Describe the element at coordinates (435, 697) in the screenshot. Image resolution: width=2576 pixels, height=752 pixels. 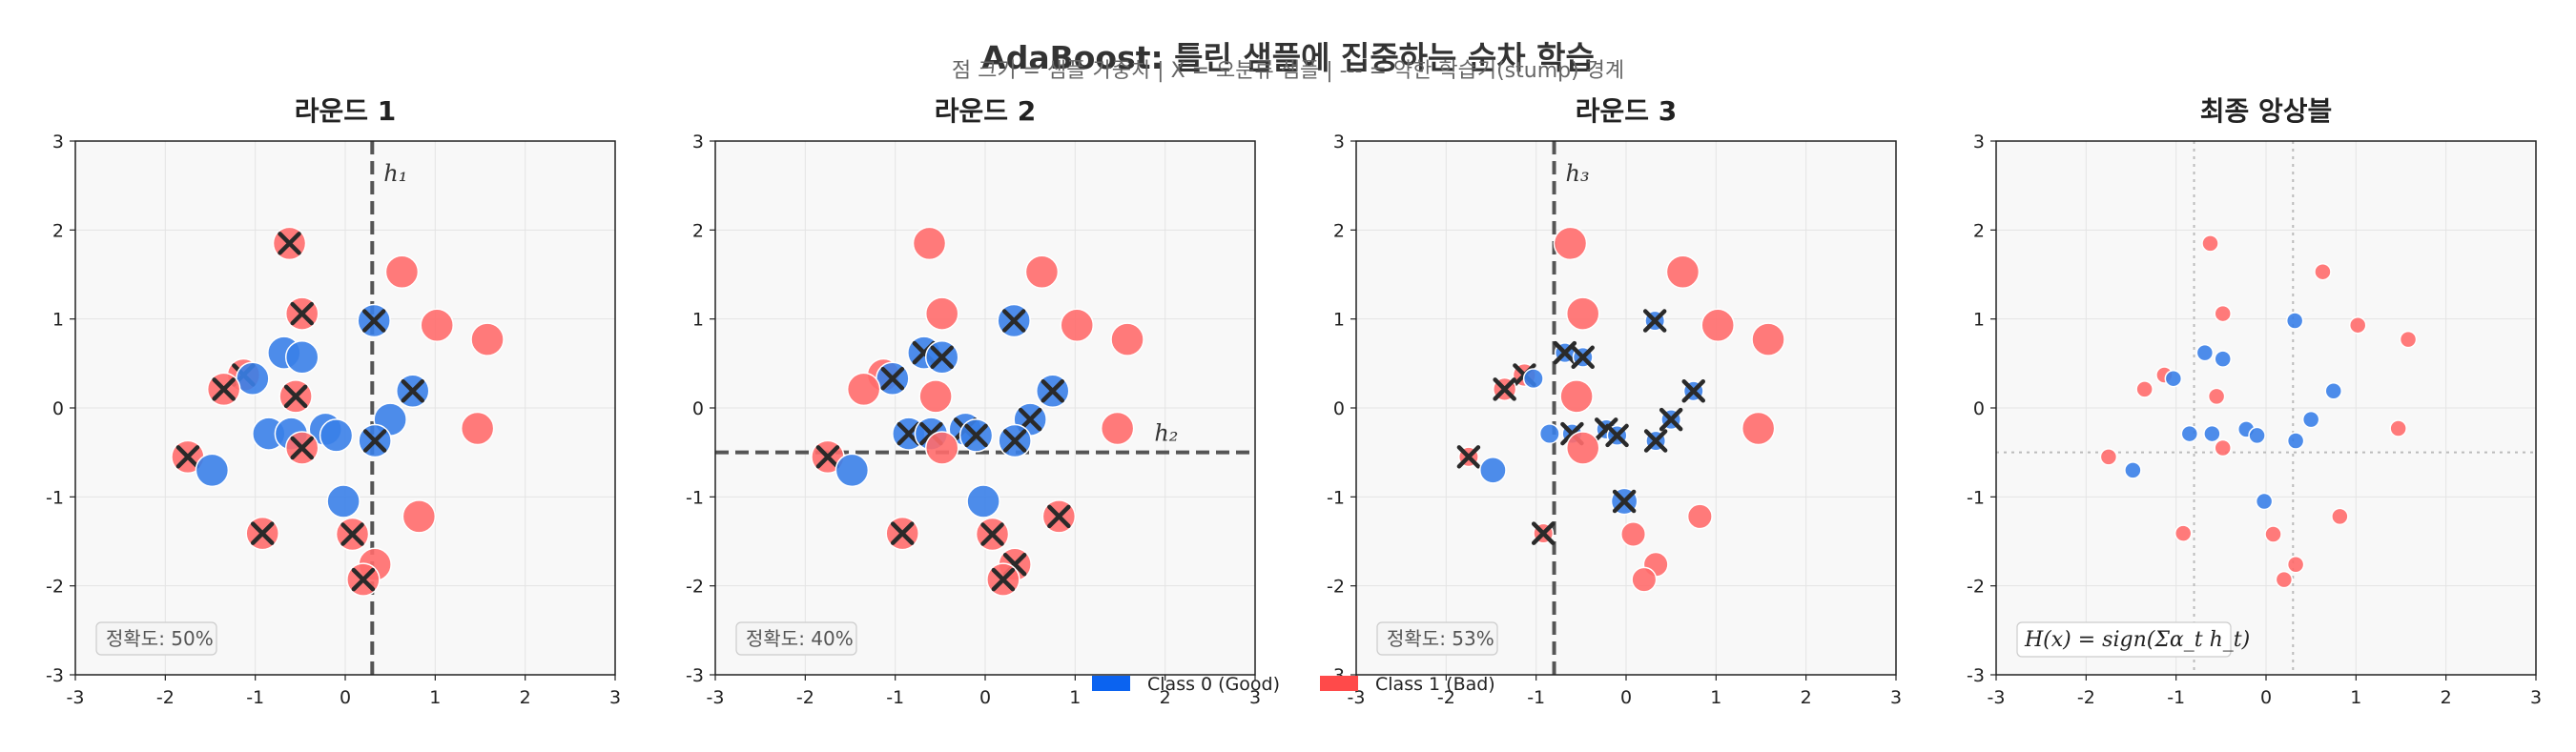
I see `x-tick-label: 1` at that location.